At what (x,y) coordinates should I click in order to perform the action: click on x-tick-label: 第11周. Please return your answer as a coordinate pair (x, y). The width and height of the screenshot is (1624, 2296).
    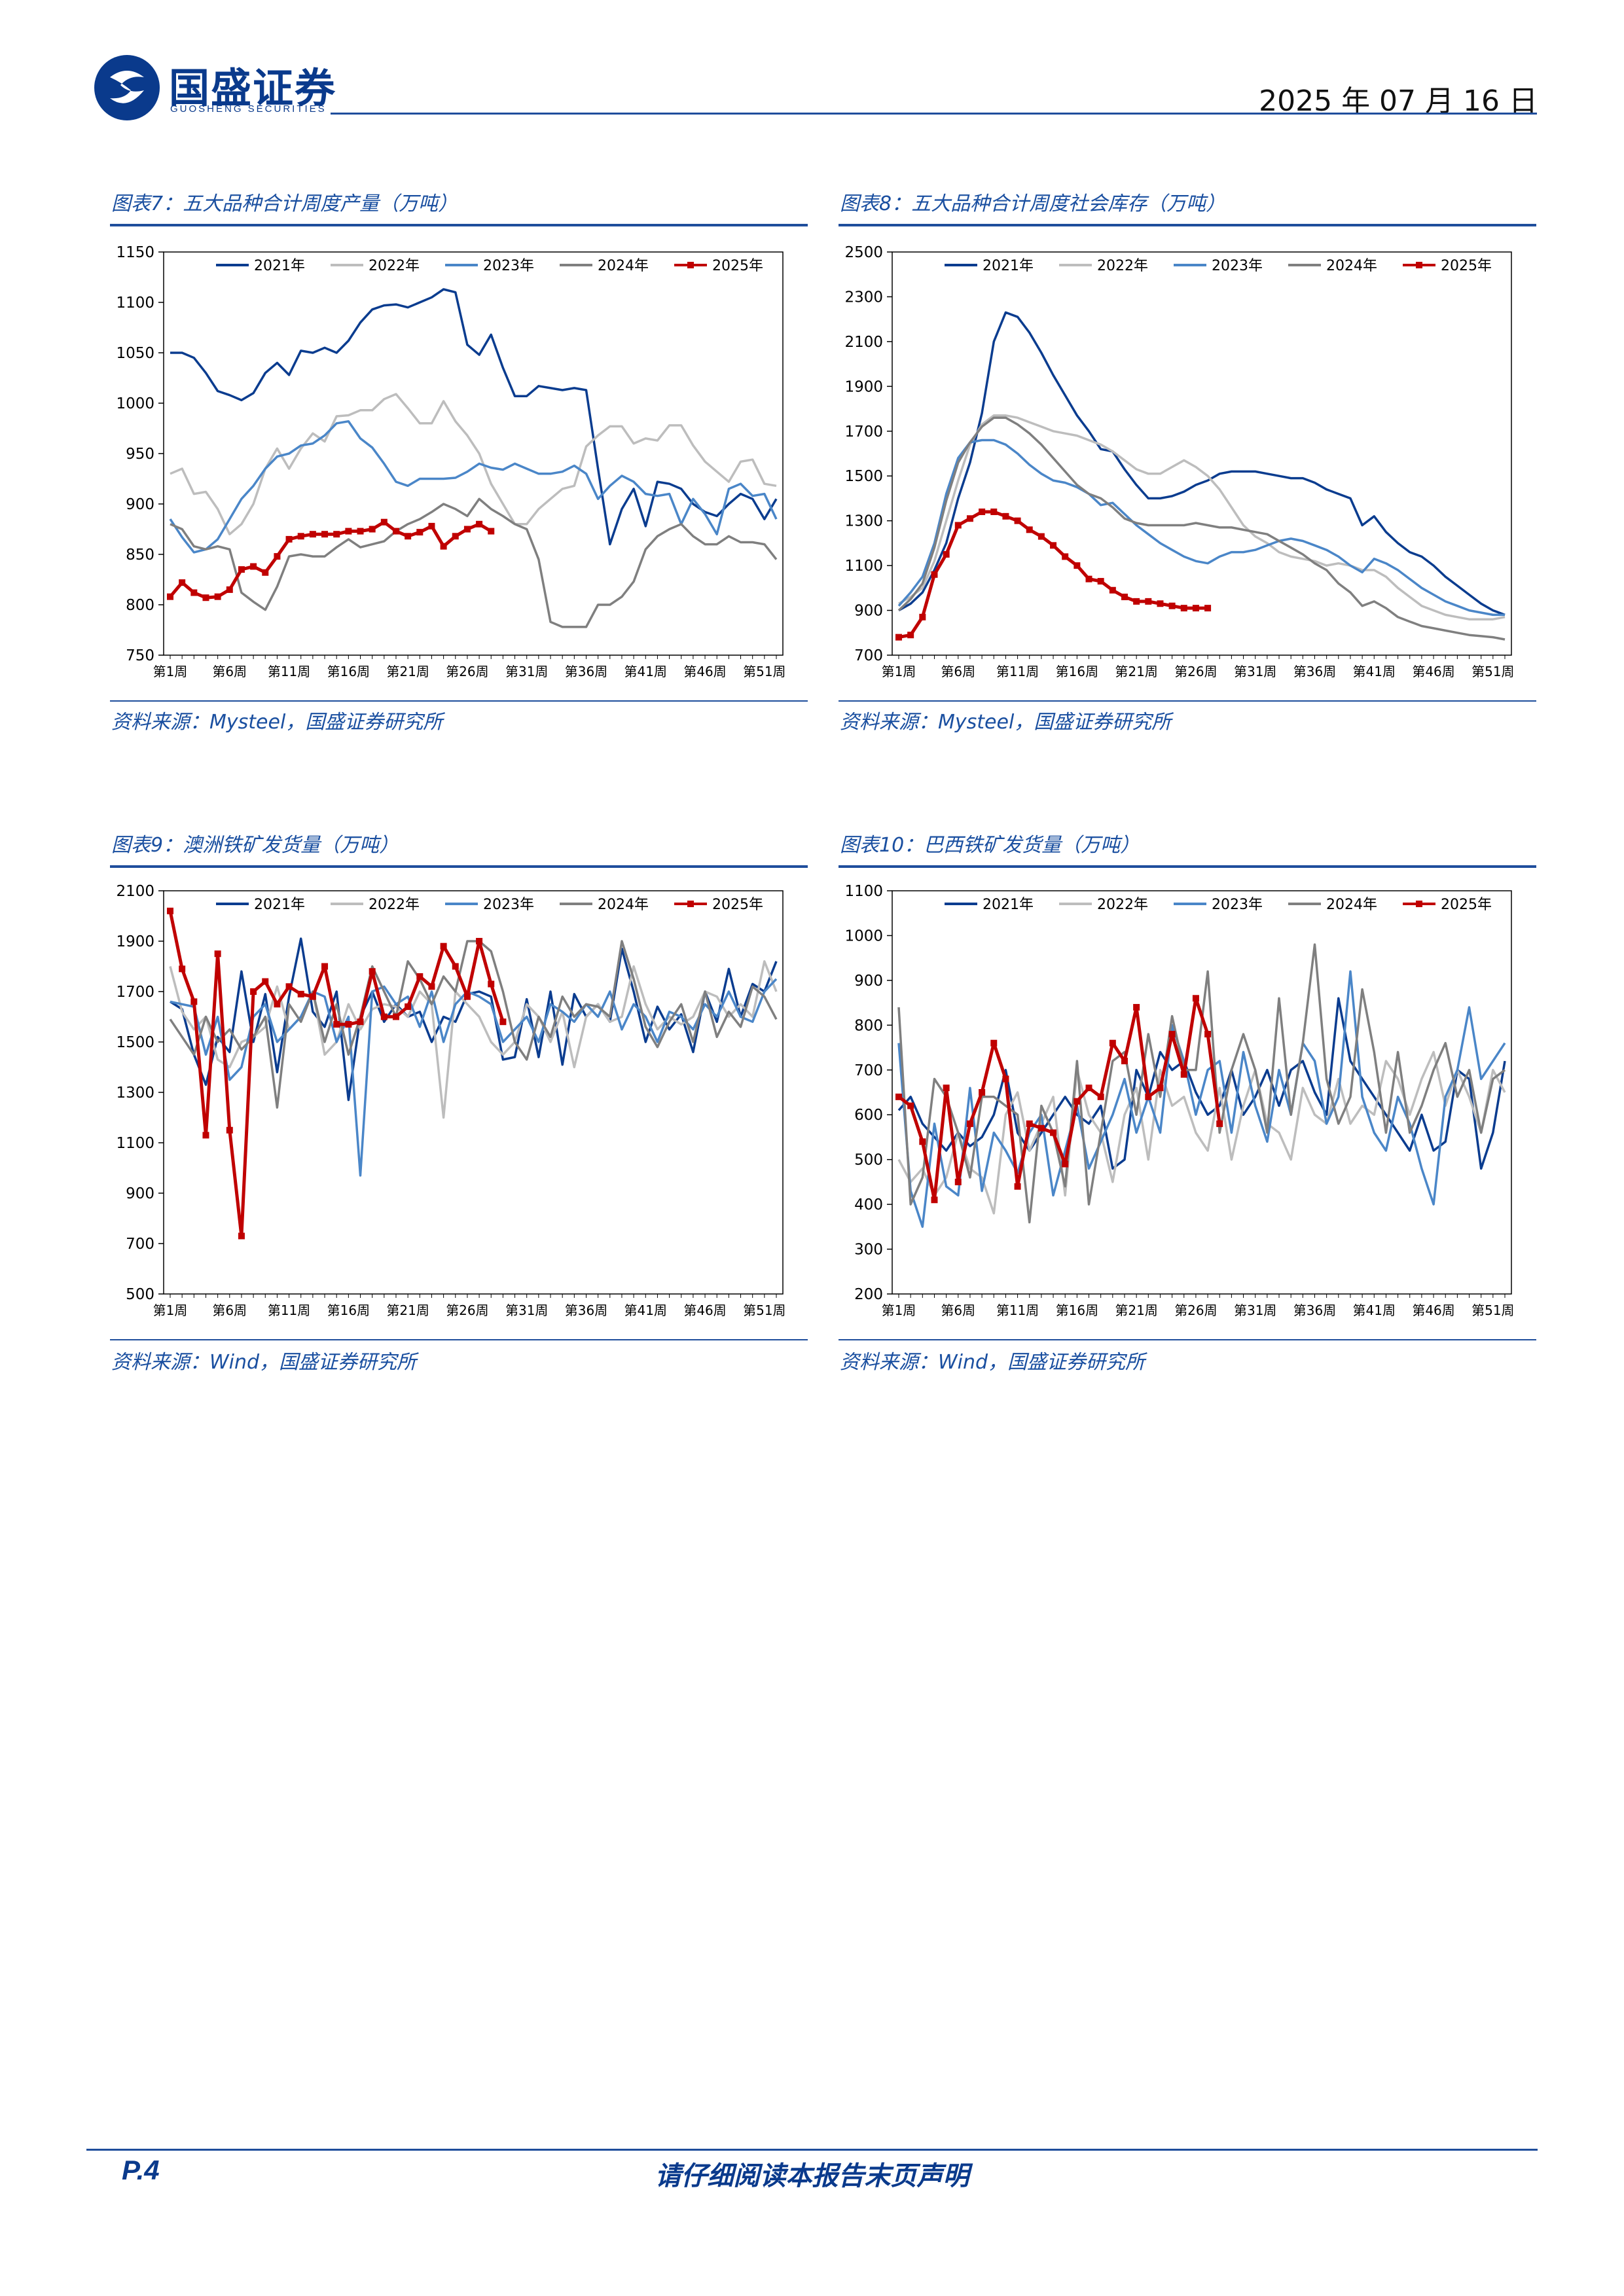
    Looking at the image, I should click on (1017, 1310).